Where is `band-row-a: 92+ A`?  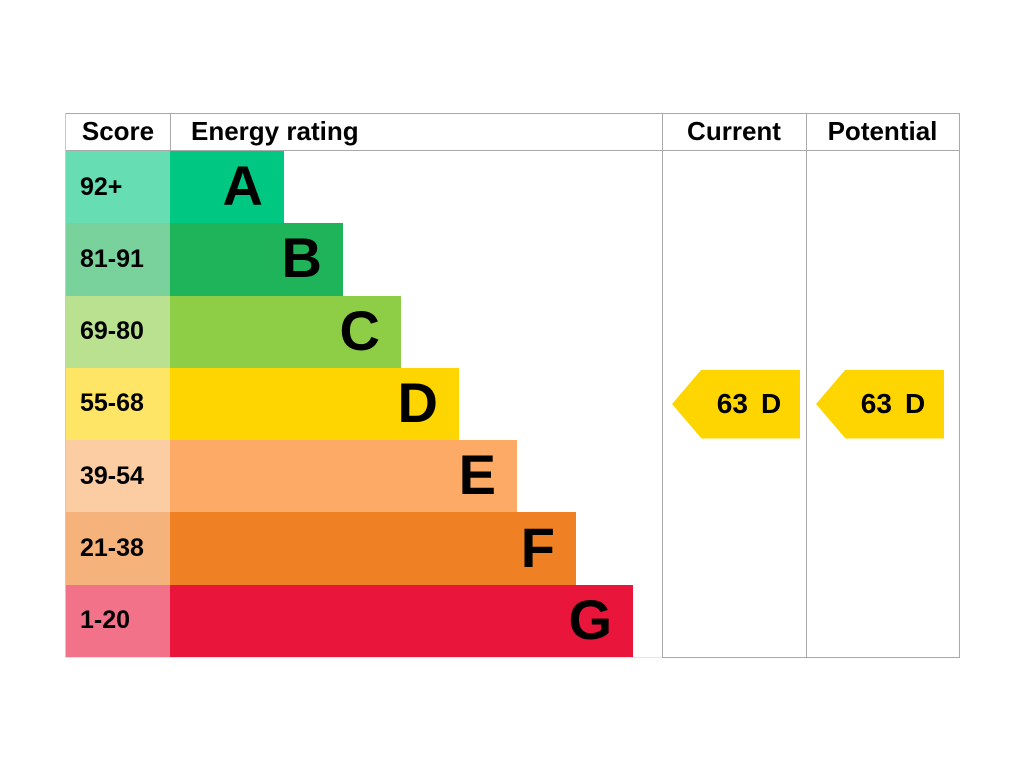 band-row-a: 92+ A is located at coordinates (512, 187).